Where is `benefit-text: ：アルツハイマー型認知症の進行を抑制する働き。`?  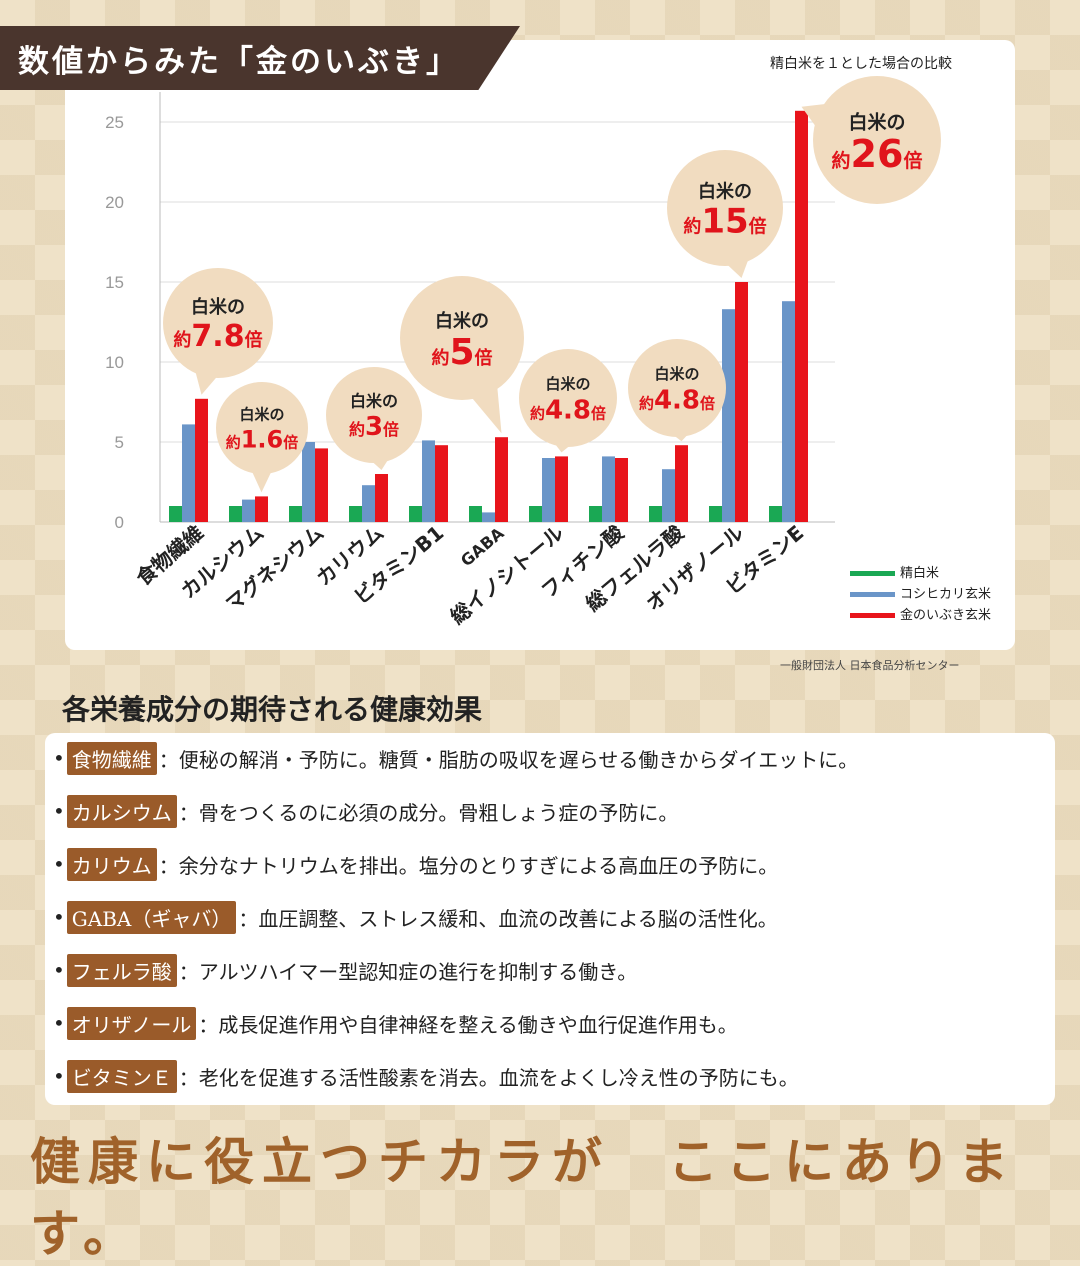 benefit-text: ：アルツハイマー型認知症の進行を抑制する働き。 is located at coordinates (408, 971).